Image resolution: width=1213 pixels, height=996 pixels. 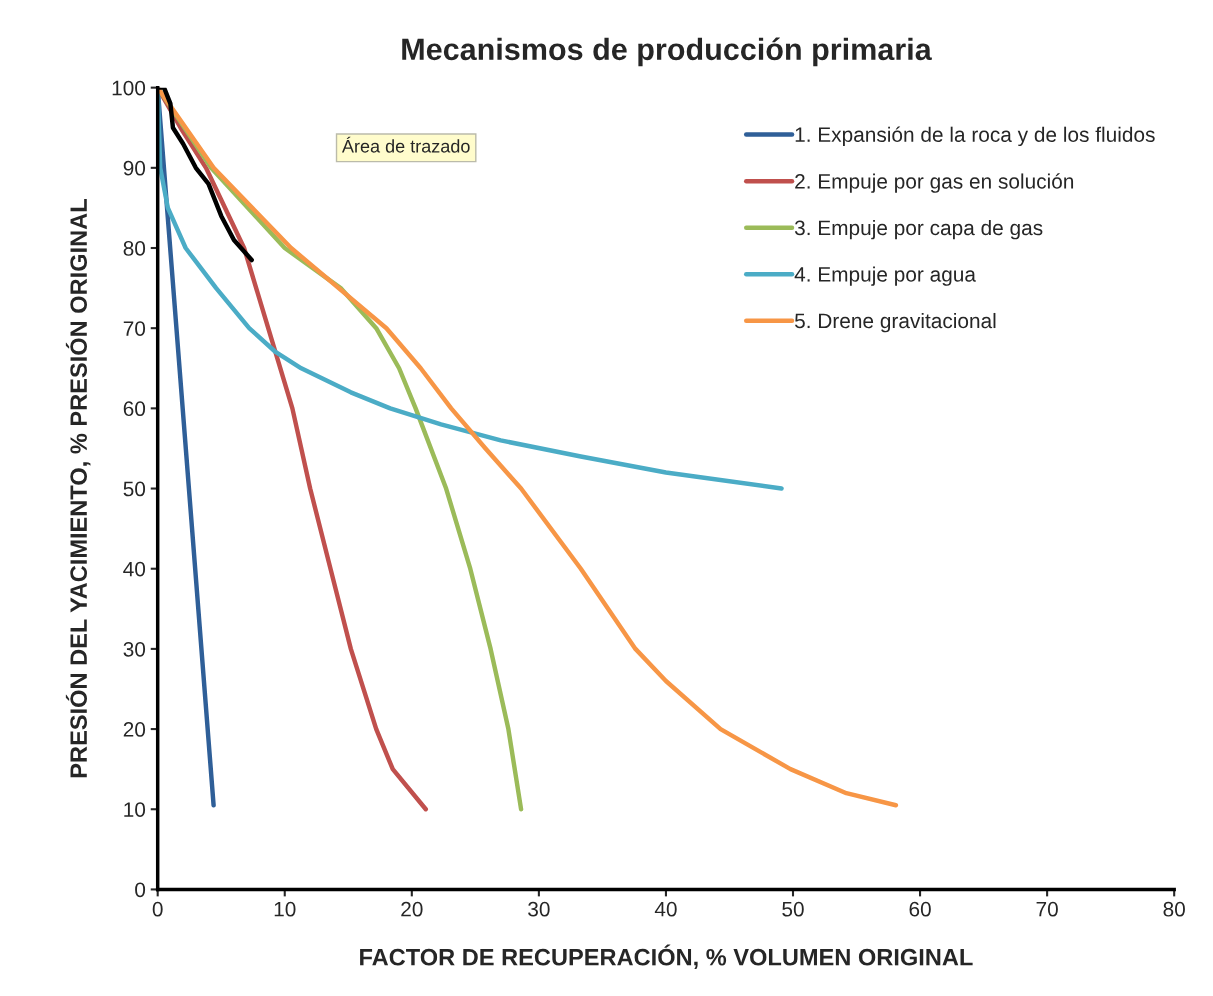 I want to click on y-tick-label: 20, so click(x=134, y=729).